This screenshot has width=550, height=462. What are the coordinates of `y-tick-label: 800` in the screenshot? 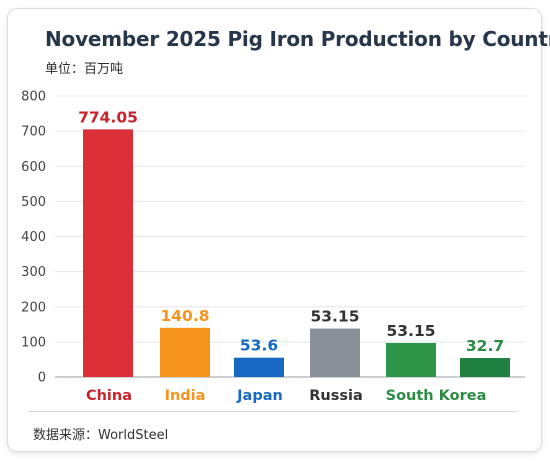 It's located at (33, 97).